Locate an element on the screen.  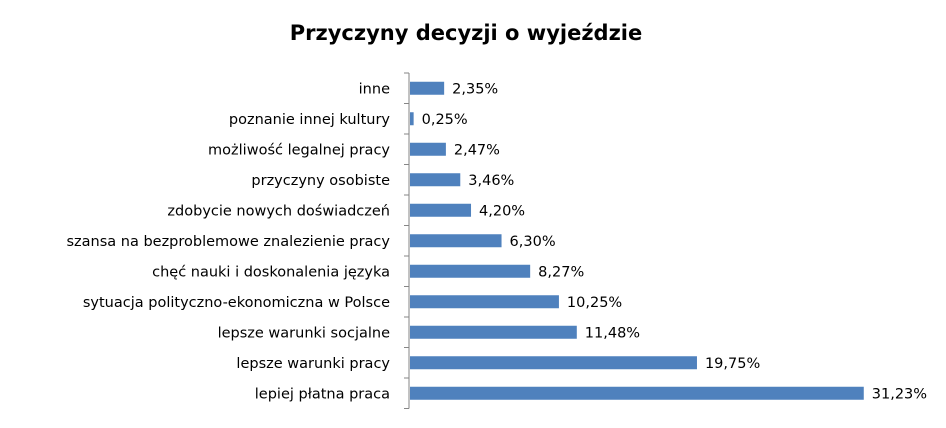
data-label: 11,48% is located at coordinates (612, 333).